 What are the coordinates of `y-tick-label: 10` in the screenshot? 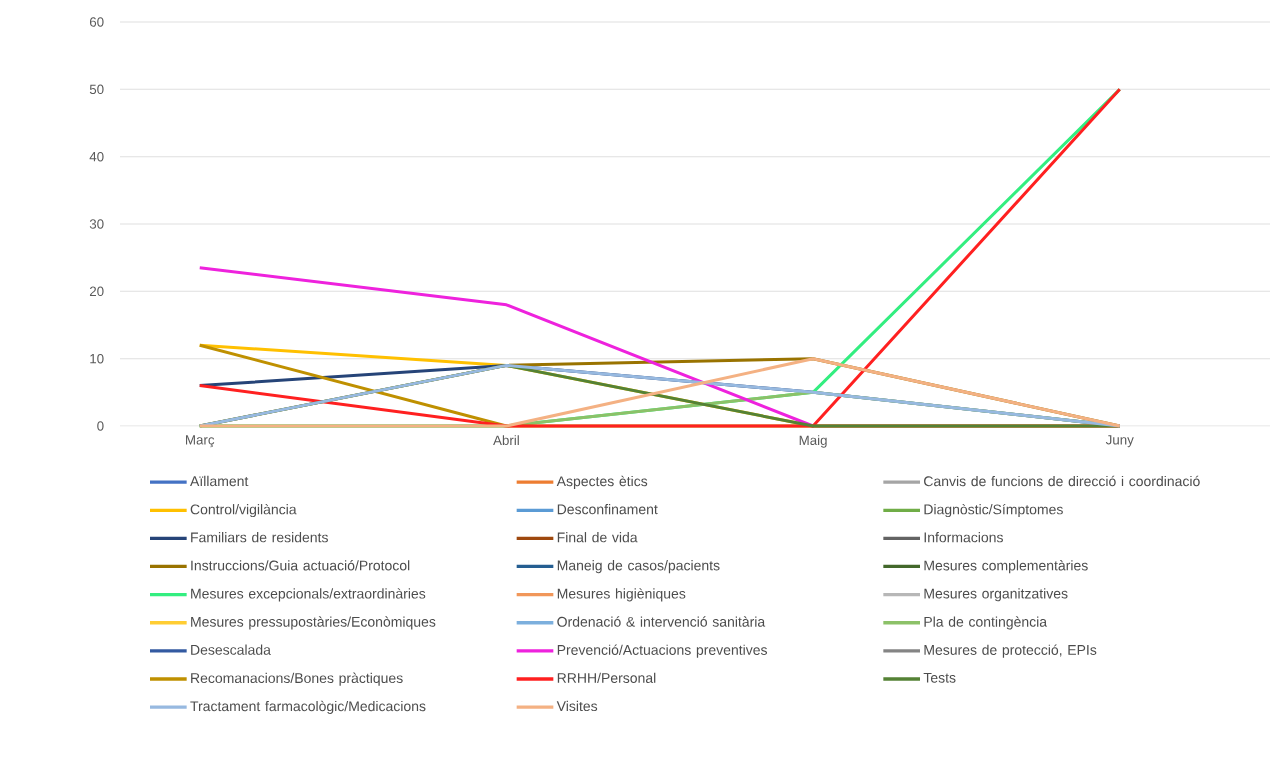 It's located at (97, 358).